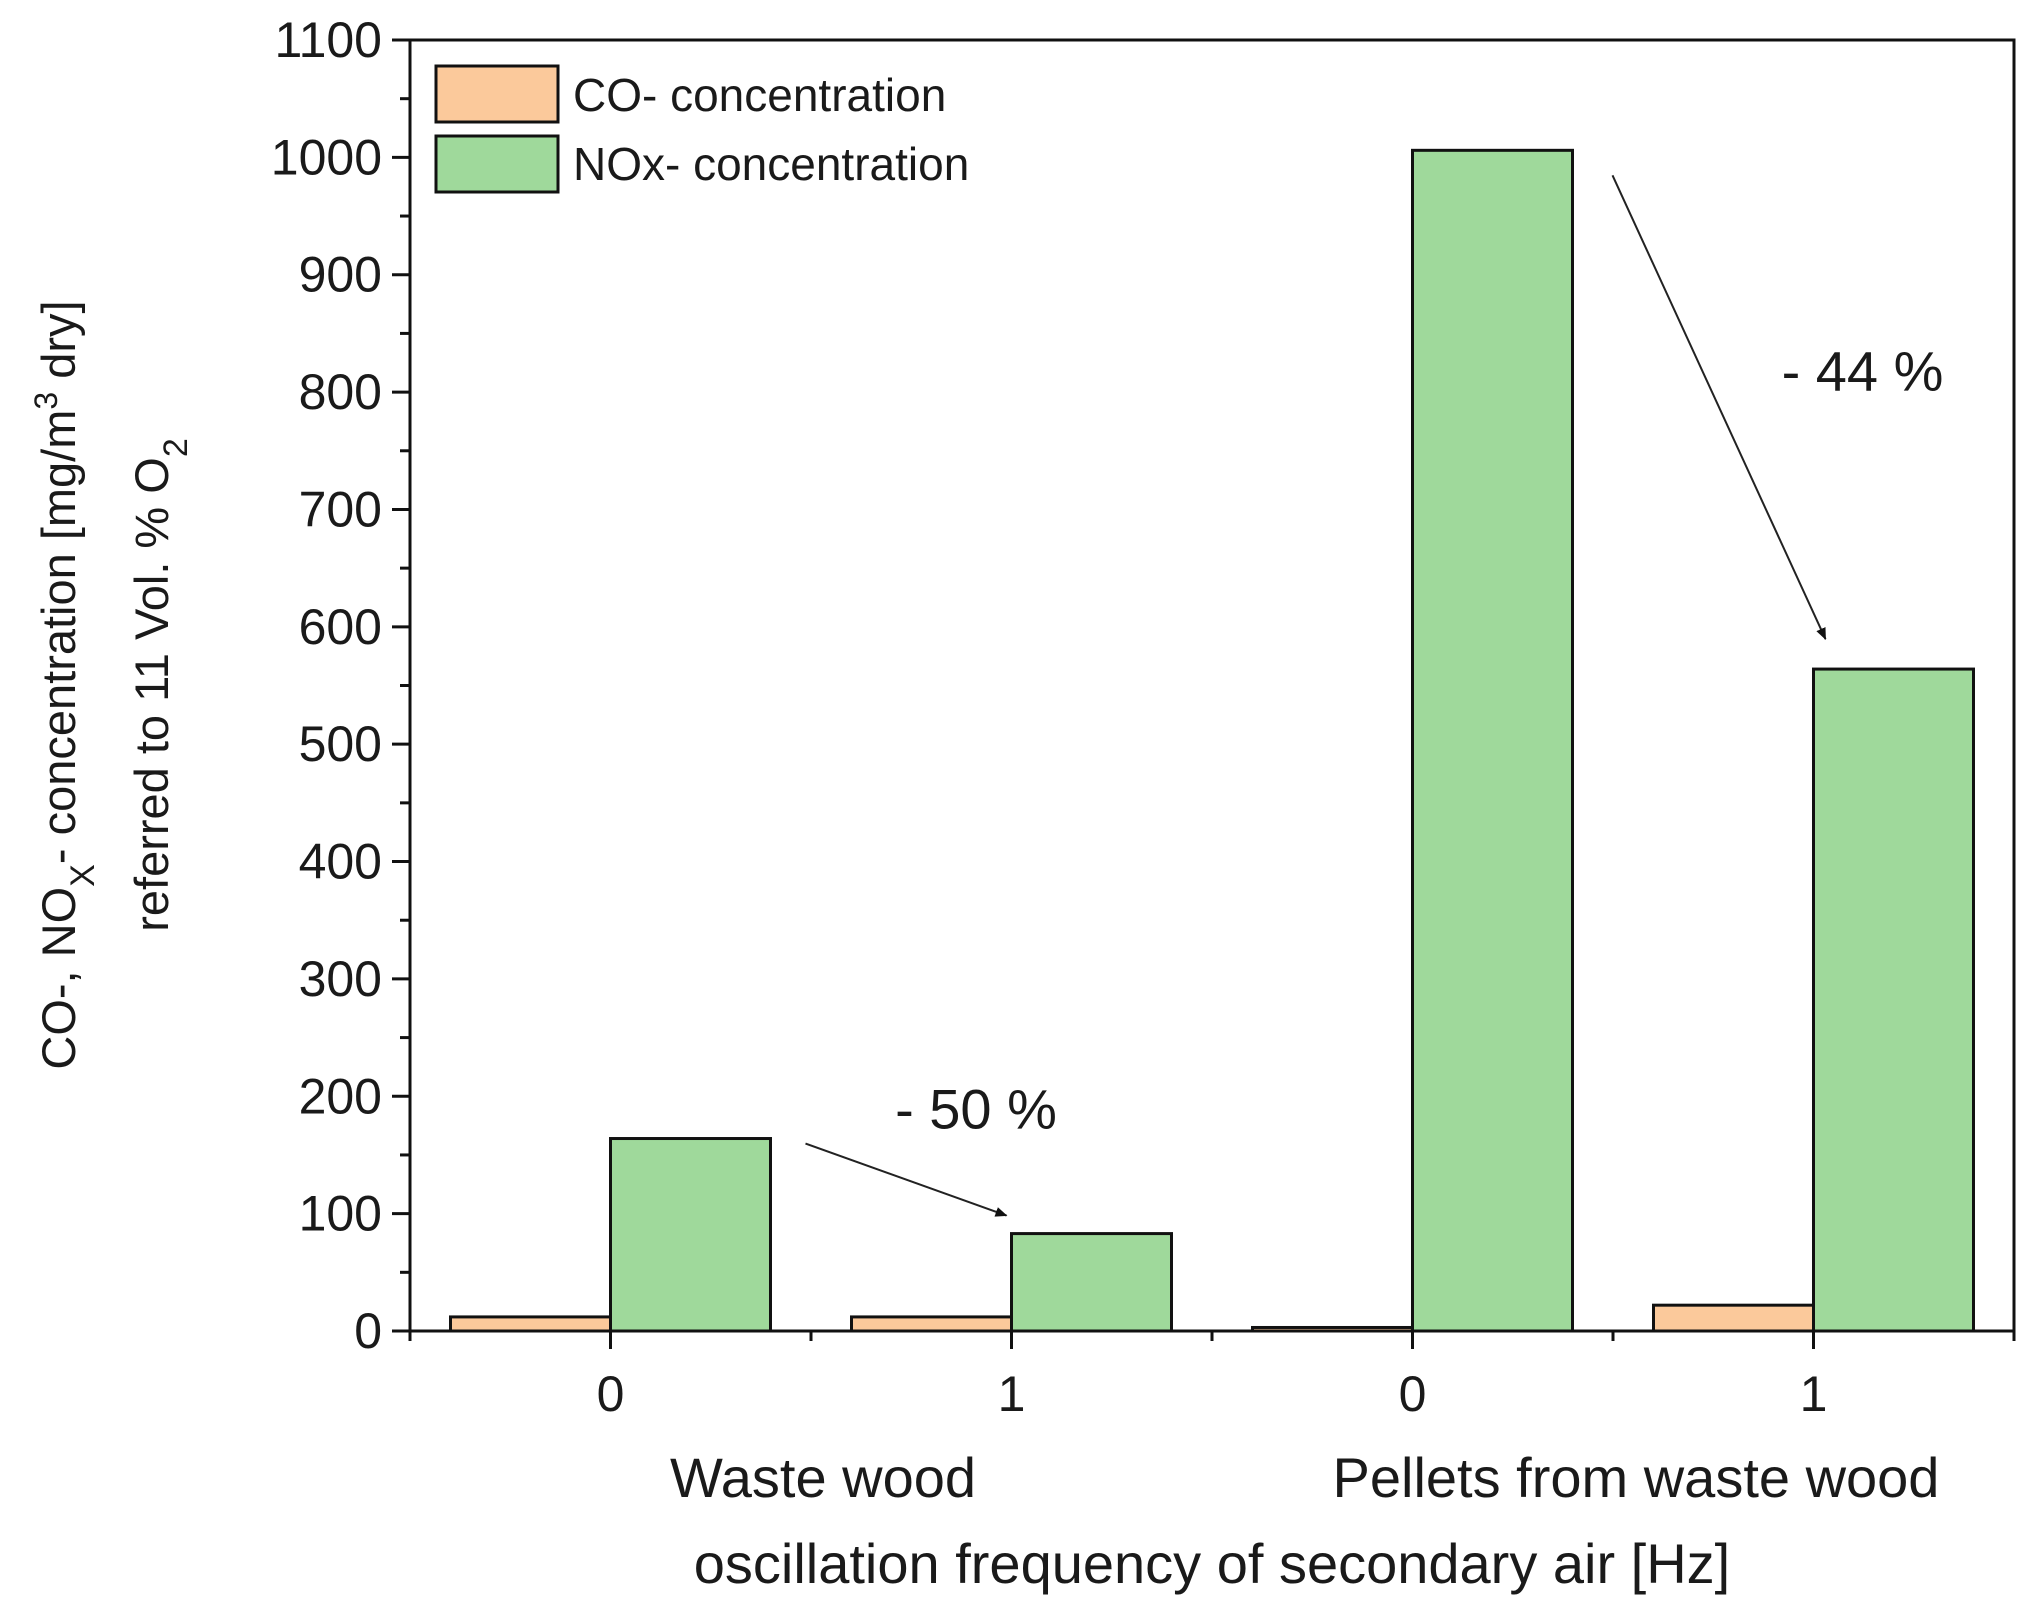 The image size is (2024, 1620). I want to click on y-axis-ticks: 0 100 200 300 400 500 600 700 800 900 1000 1100, so click(340, 685).